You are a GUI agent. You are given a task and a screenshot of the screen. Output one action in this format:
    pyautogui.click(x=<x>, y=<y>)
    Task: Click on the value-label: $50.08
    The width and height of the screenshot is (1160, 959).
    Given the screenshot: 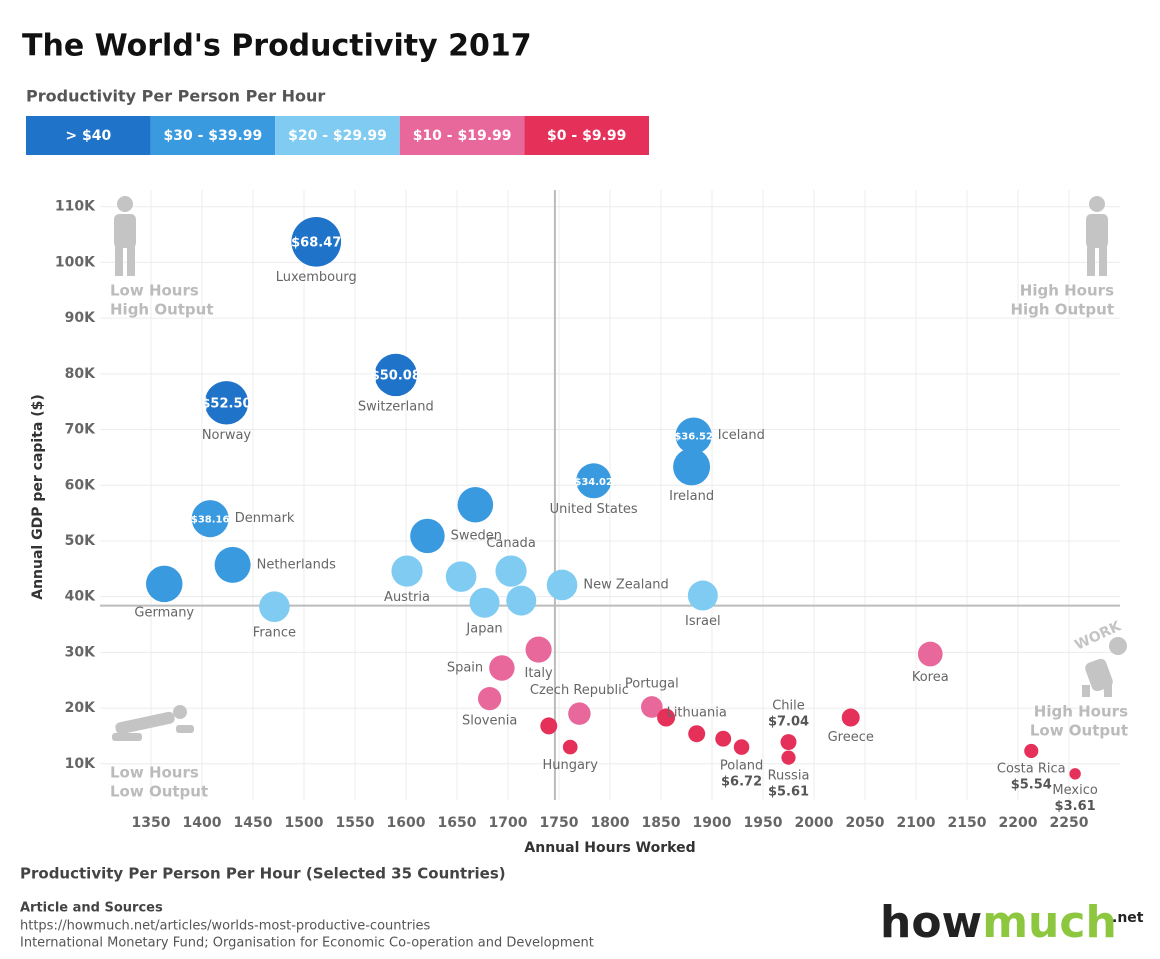 What is the action you would take?
    pyautogui.click(x=396, y=375)
    